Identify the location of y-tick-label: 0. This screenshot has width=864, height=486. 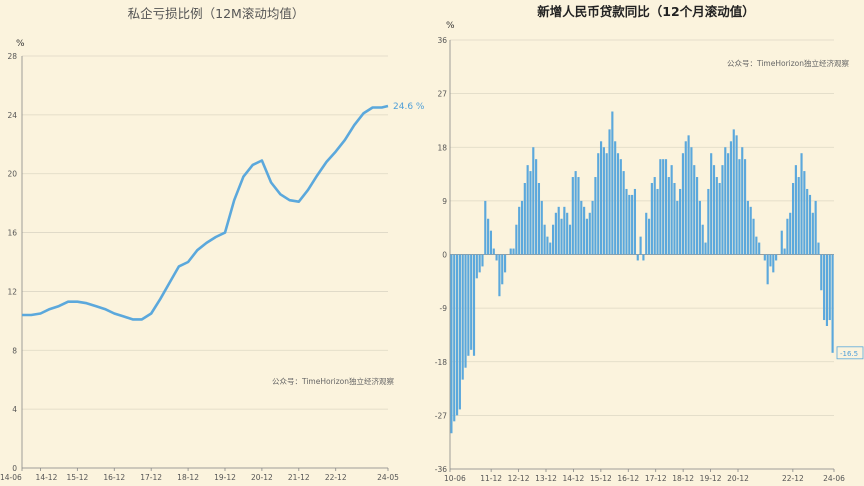
(14, 468).